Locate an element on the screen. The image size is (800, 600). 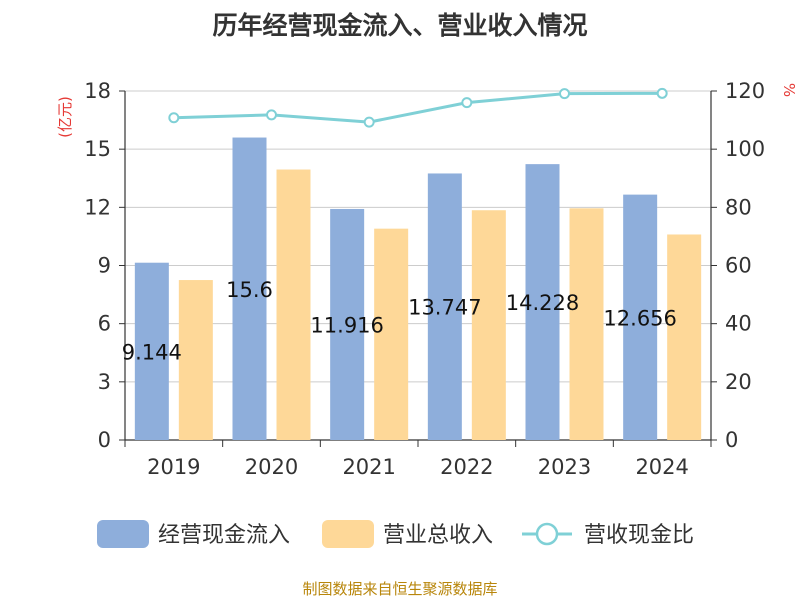
source-note: 制图数据来自恒生聚源数据库 is located at coordinates (400, 589).